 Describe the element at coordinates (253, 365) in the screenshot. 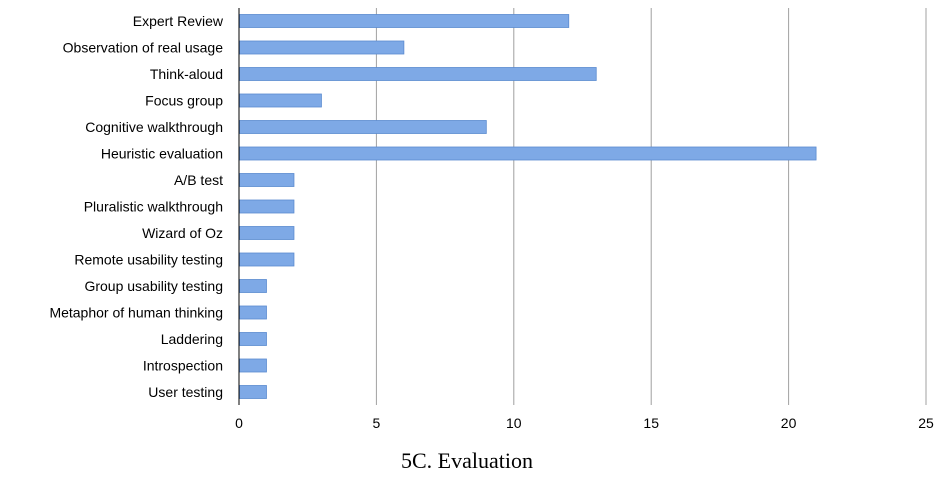

I see `bar-introspection` at that location.